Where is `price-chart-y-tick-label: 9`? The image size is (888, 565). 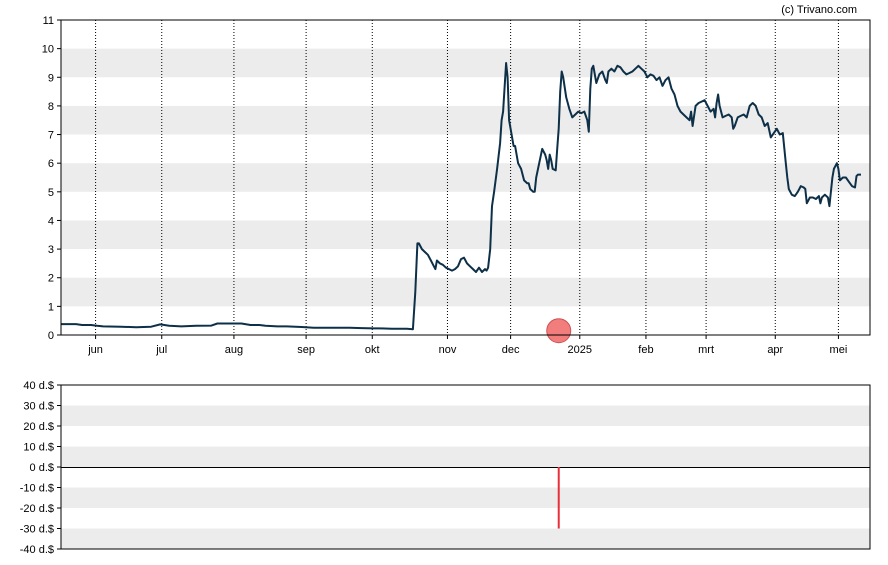
price-chart-y-tick-label: 9 is located at coordinates (51, 78).